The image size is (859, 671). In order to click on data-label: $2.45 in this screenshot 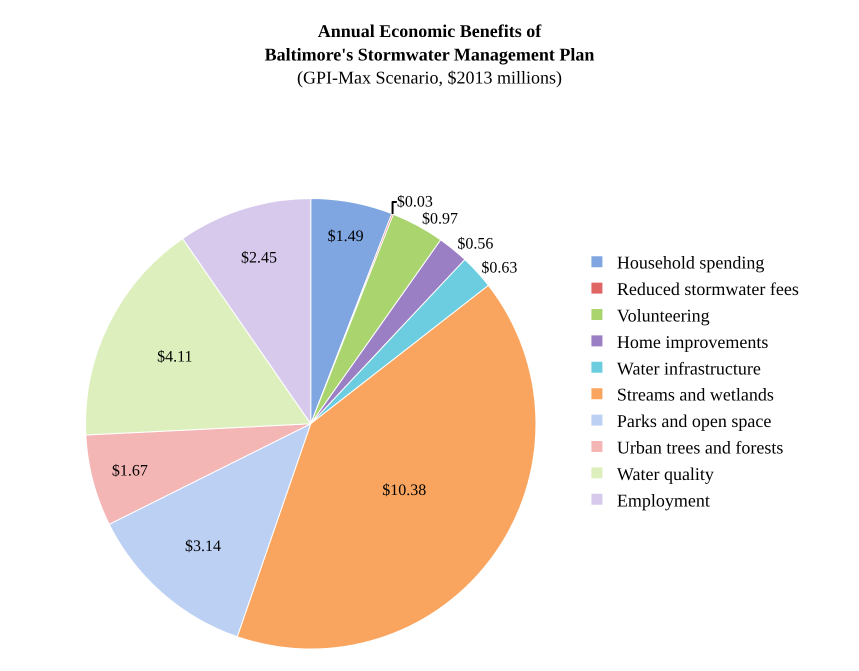, I will do `click(259, 258)`.